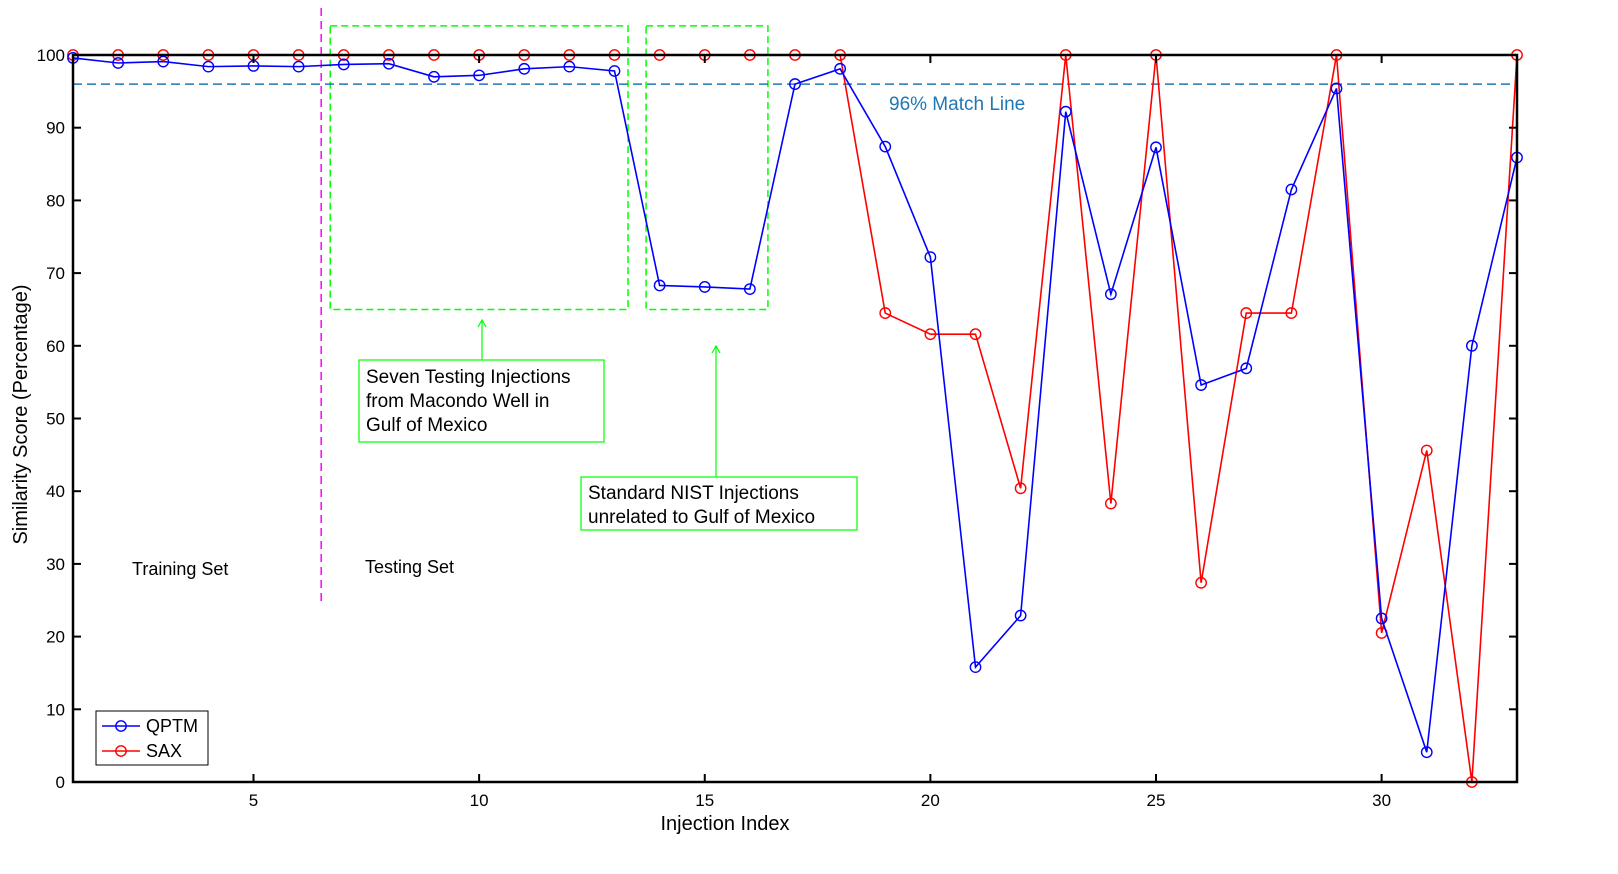 The height and width of the screenshot is (874, 1618). What do you see at coordinates (1156, 800) in the screenshot?
I see `x-tick-label: 25` at bounding box center [1156, 800].